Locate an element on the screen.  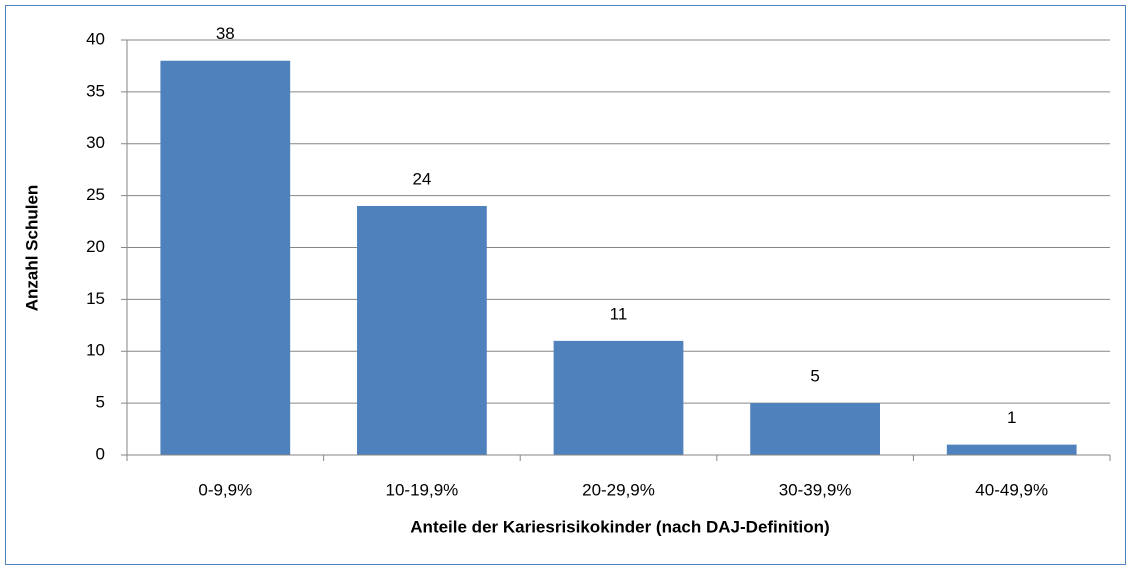
y-axis-title: Anzahl Schulen is located at coordinates (31, 248).